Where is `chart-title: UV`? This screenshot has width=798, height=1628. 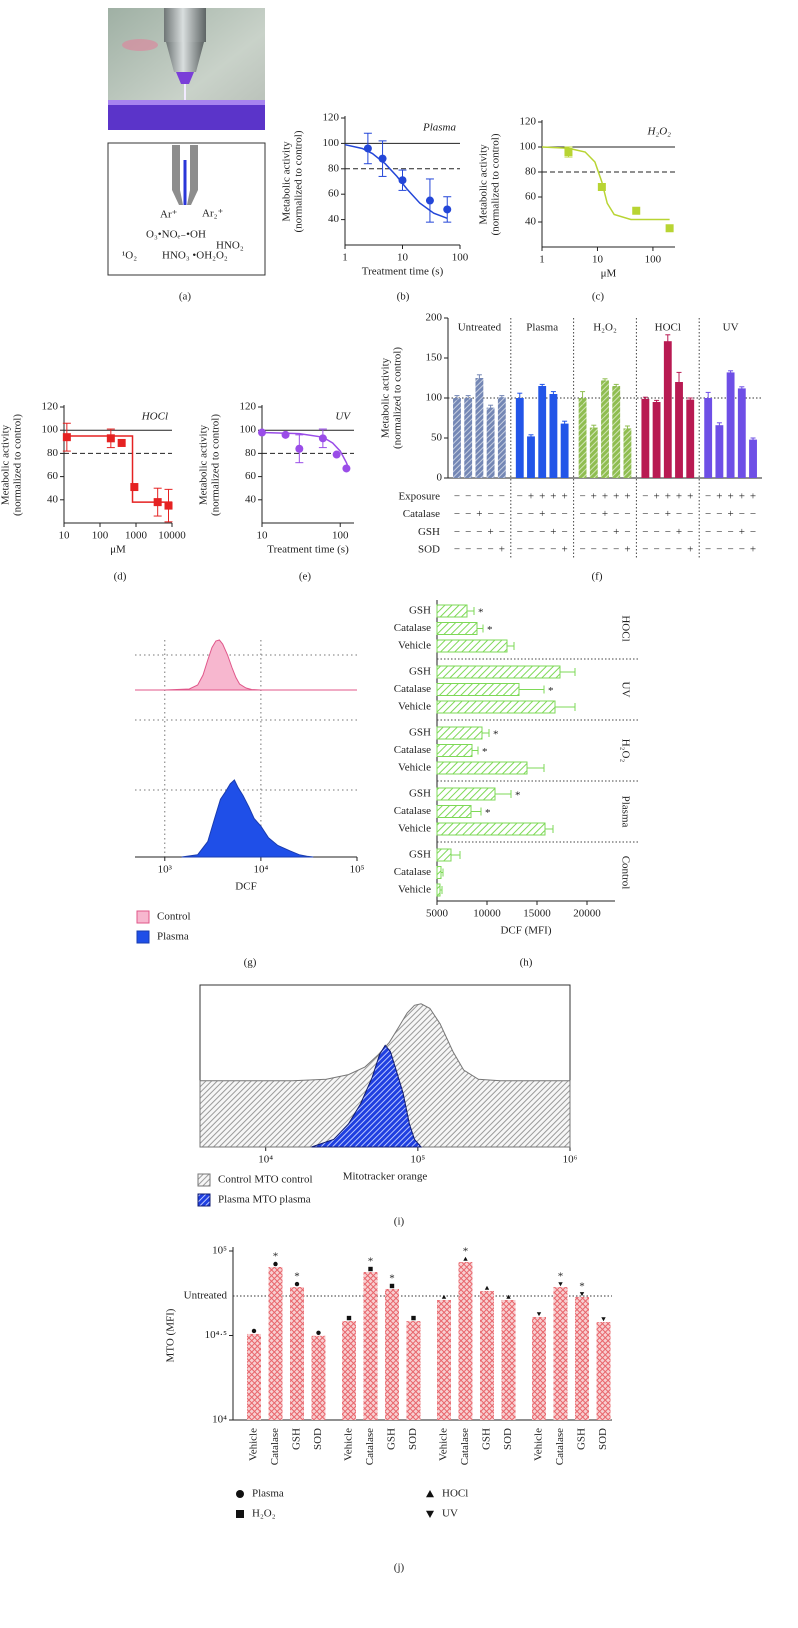
chart-title: UV is located at coordinates (343, 417).